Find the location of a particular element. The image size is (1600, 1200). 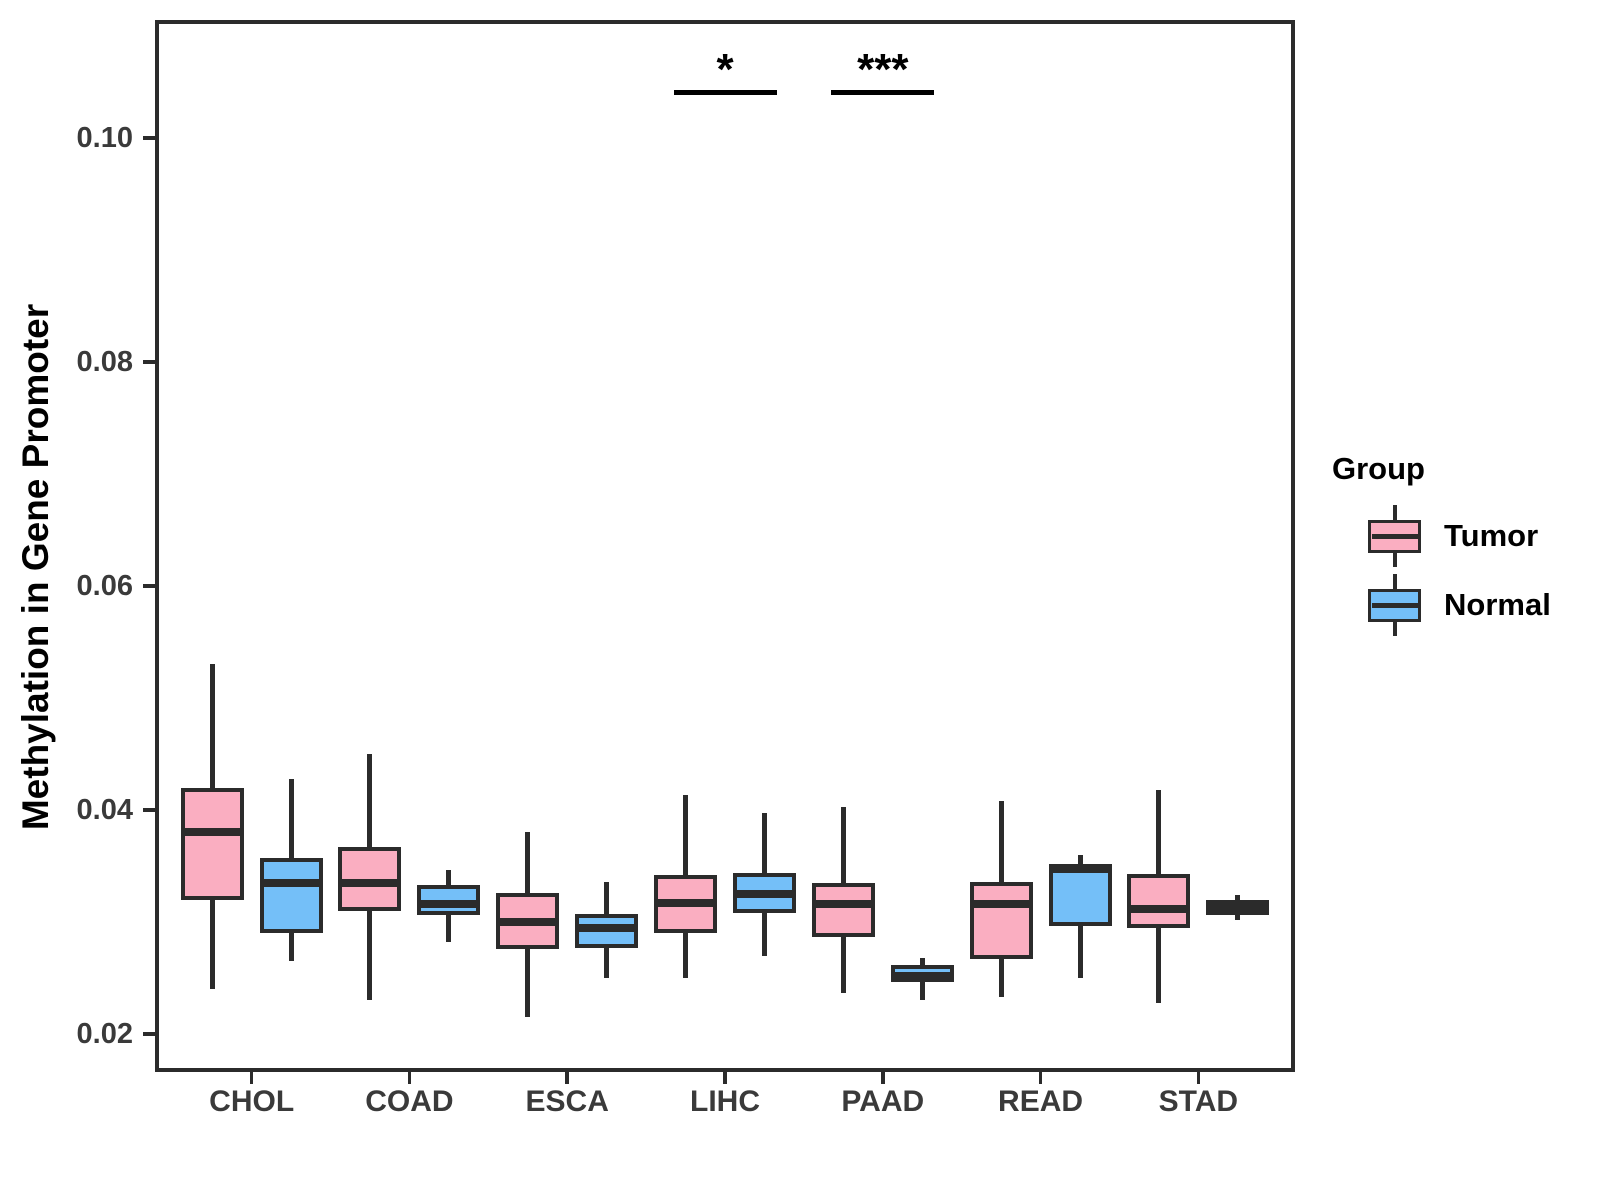

x-category-label: READ is located at coordinates (1041, 1101).